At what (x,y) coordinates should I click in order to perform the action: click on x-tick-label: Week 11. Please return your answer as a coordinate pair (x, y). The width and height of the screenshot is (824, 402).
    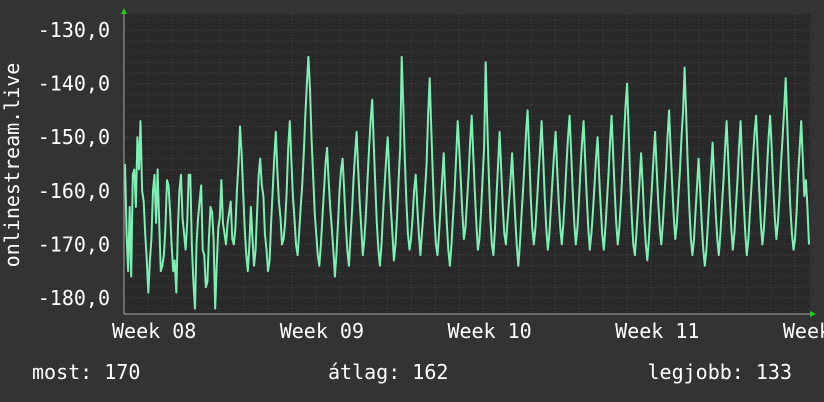
    Looking at the image, I should click on (657, 331).